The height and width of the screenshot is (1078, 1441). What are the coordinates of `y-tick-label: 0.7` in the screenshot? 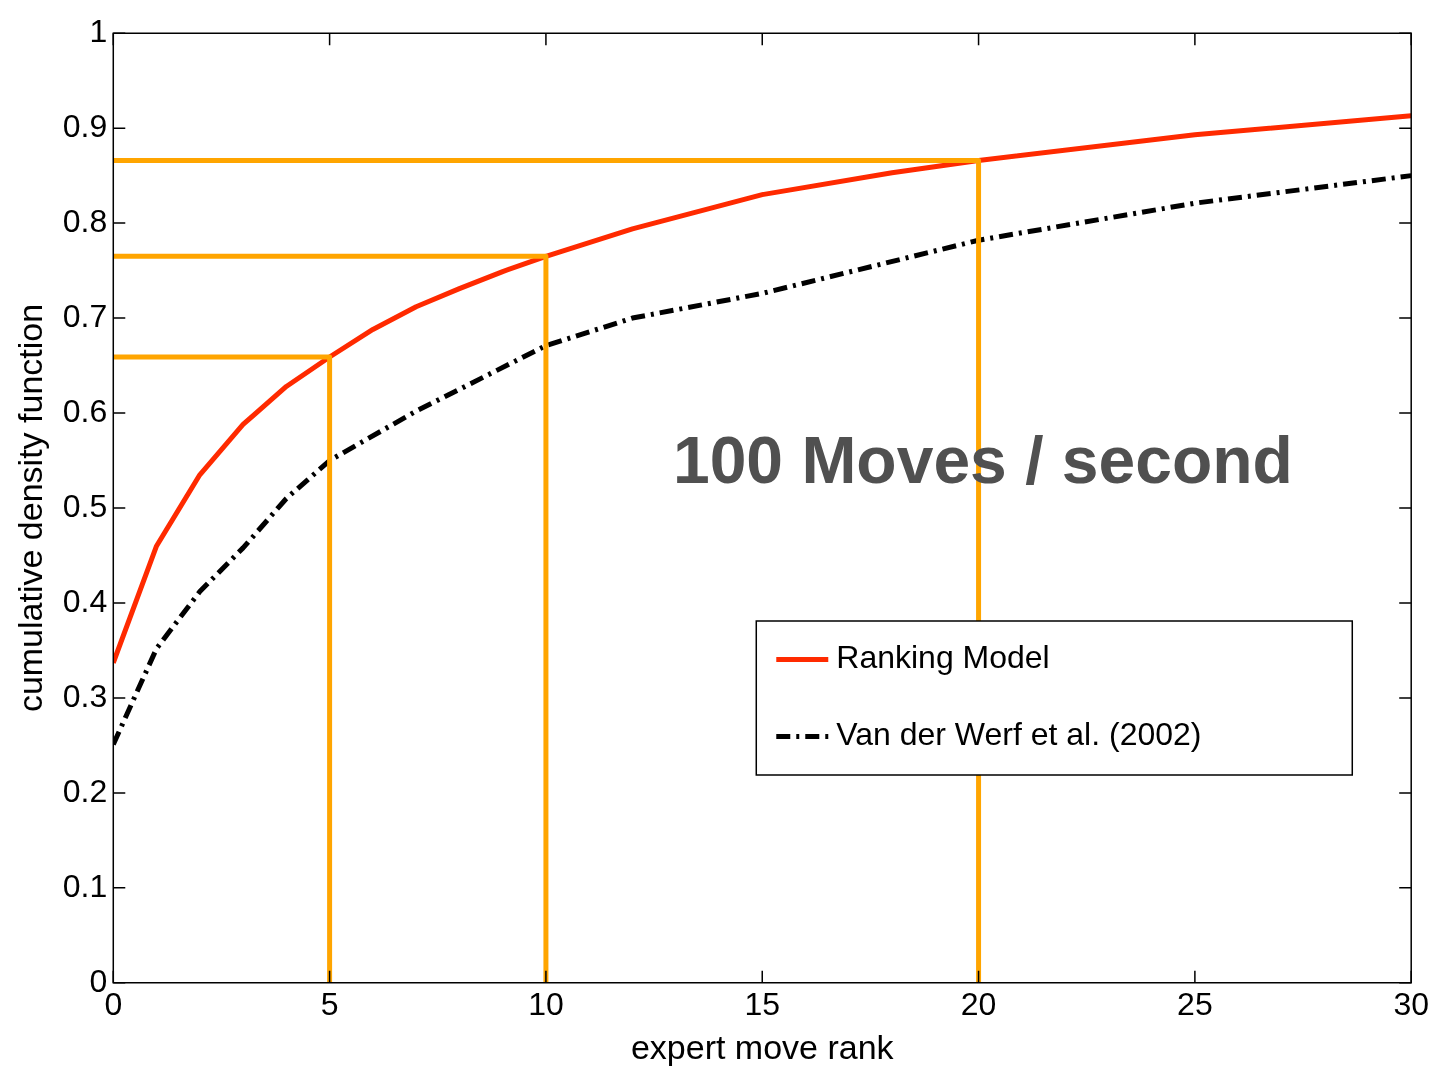 It's located at (85, 315).